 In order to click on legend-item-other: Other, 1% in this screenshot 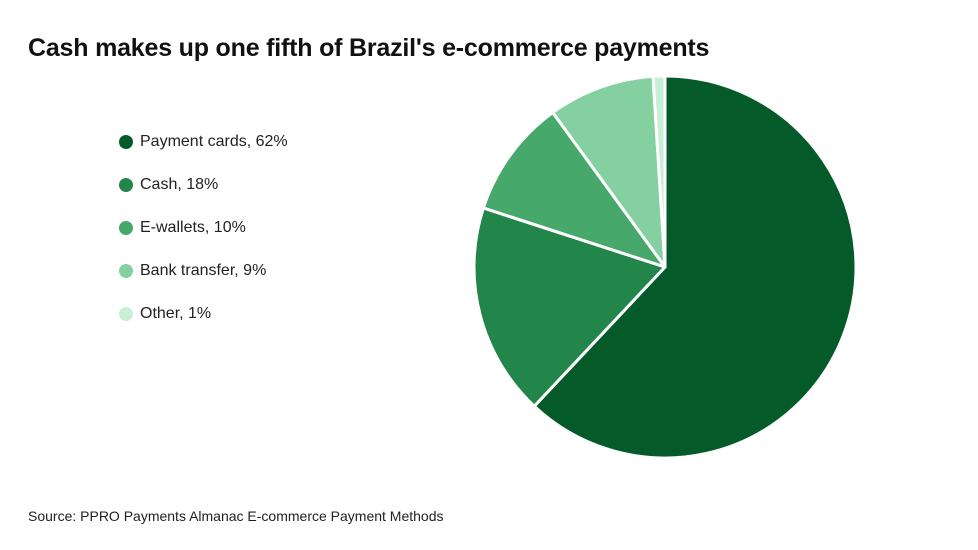, I will do `click(203, 314)`.